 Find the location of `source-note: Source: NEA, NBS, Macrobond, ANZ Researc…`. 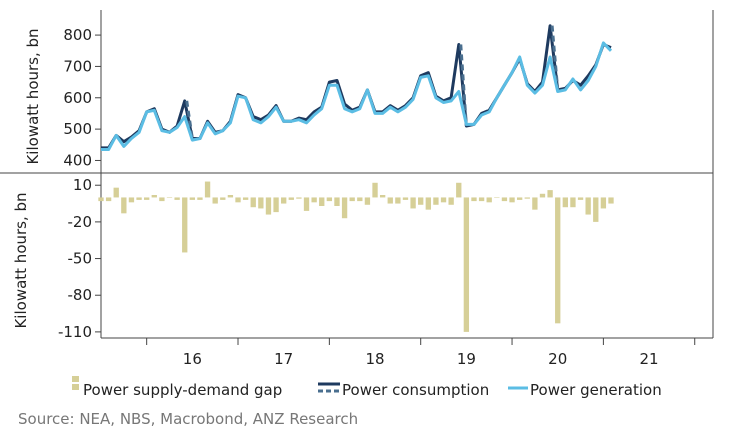

source-note: Source: NEA, NBS, Macrobond, ANZ Researc… is located at coordinates (188, 419).